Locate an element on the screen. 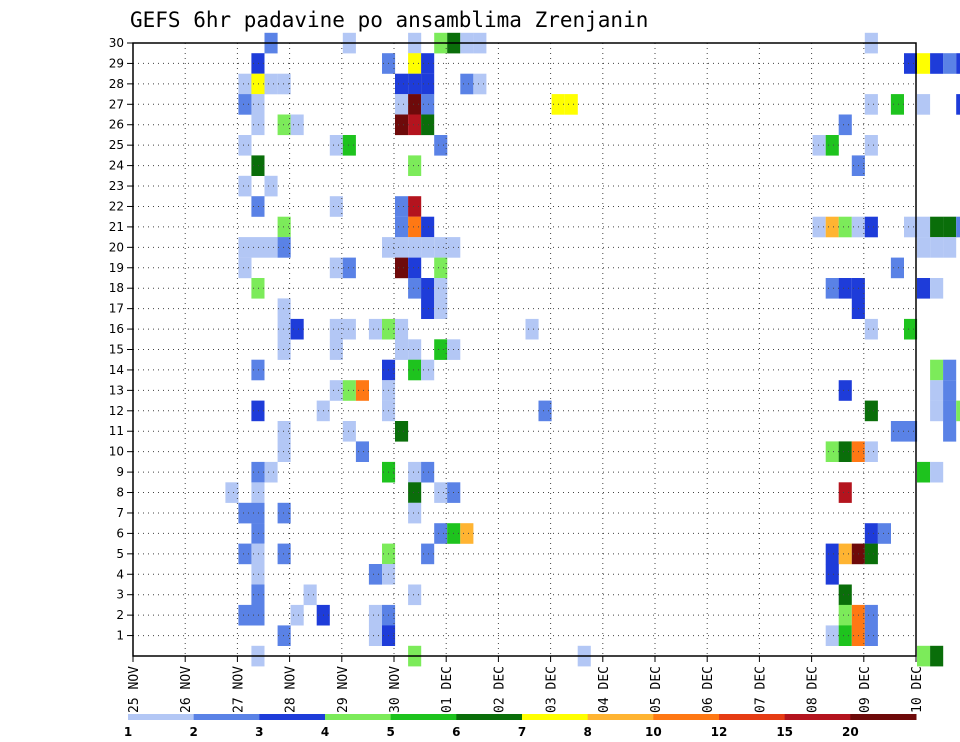 The height and width of the screenshot is (742, 960). y-tick-label: 23 is located at coordinates (116, 186).